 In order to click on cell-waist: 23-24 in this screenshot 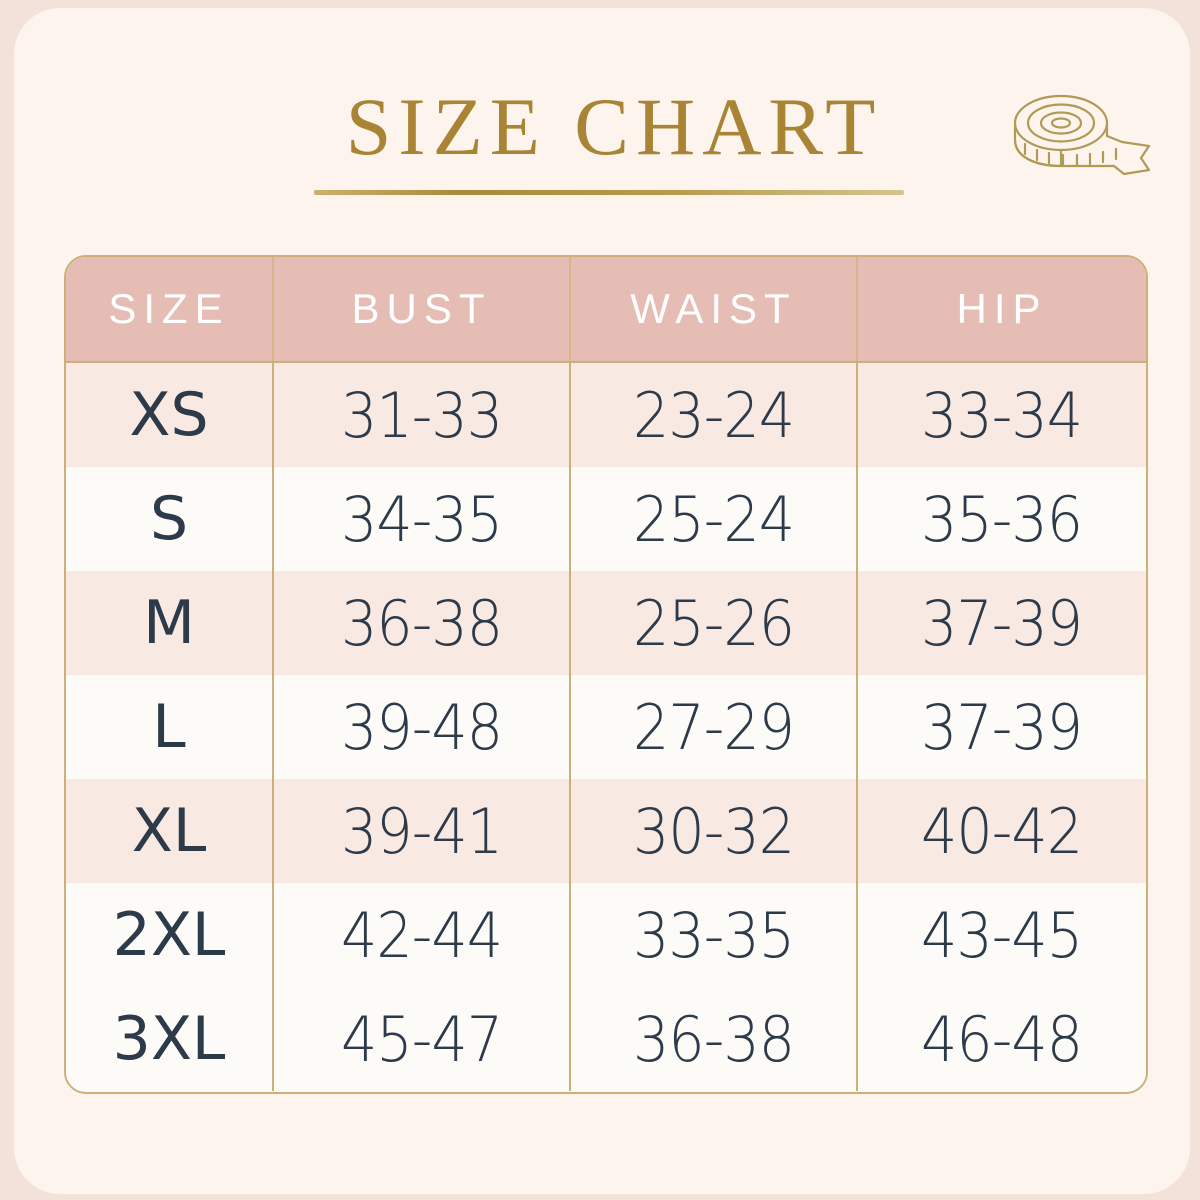, I will do `click(712, 415)`.